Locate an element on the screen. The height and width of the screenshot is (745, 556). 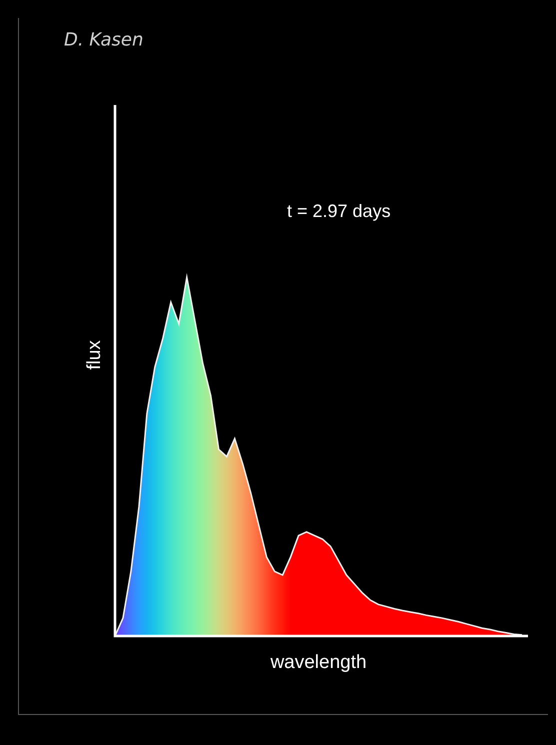
text: t = 2.97 days is located at coordinates (339, 210).